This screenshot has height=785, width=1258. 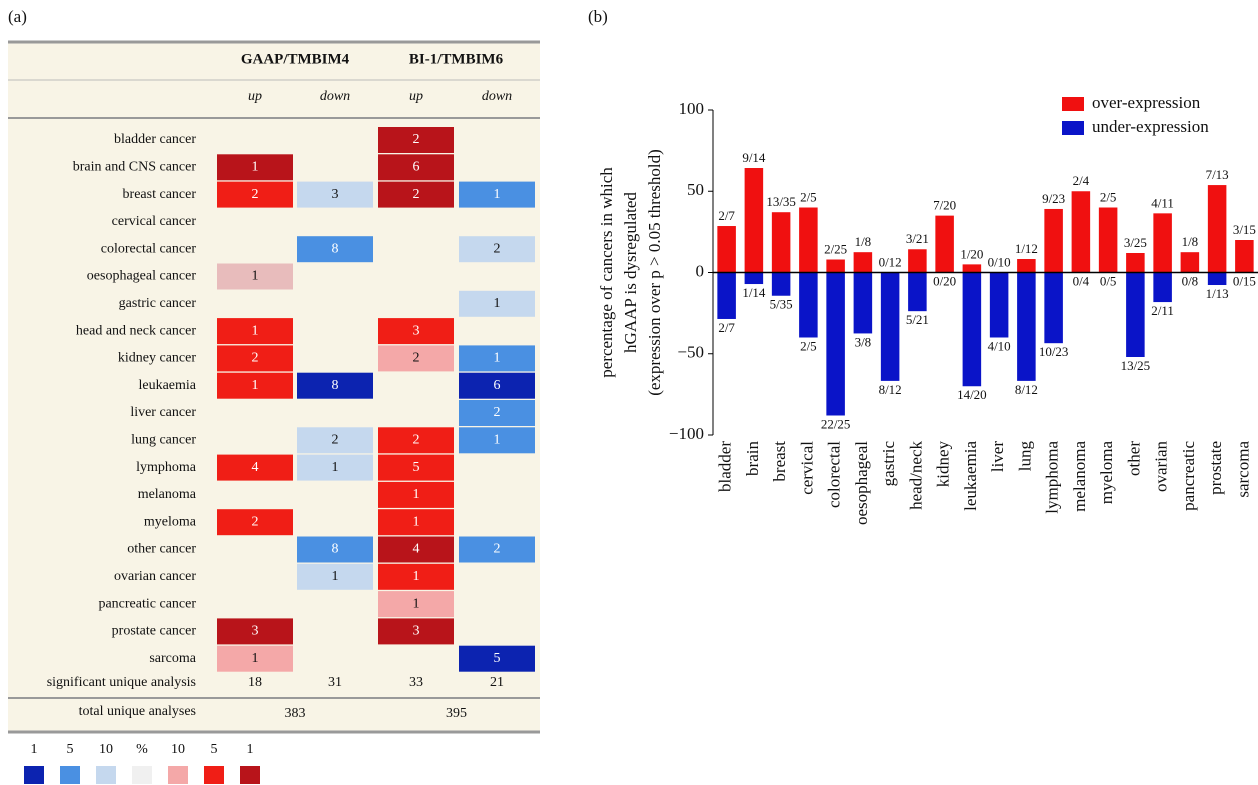 What do you see at coordinates (416, 682) in the screenshot?
I see `total-value: 33` at bounding box center [416, 682].